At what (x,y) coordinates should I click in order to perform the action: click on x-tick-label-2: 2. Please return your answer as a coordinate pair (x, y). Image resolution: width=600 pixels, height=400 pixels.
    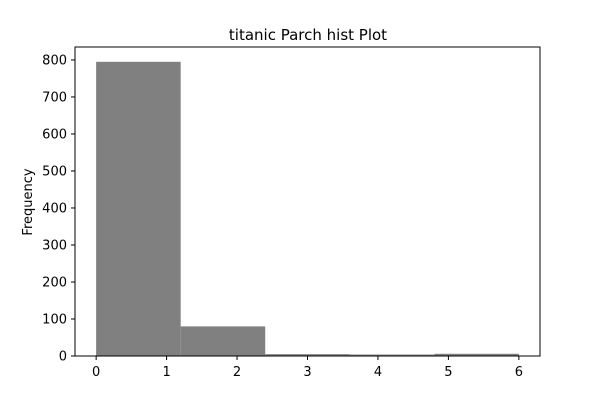
    Looking at the image, I should click on (237, 372).